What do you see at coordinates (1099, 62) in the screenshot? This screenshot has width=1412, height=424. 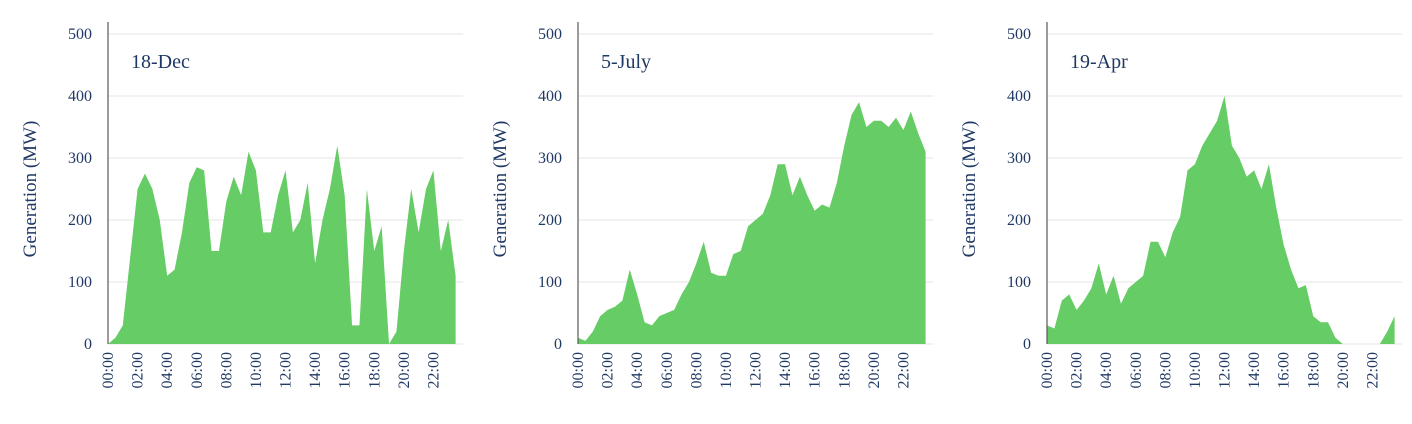 I see `annotation: 19-Apr` at bounding box center [1099, 62].